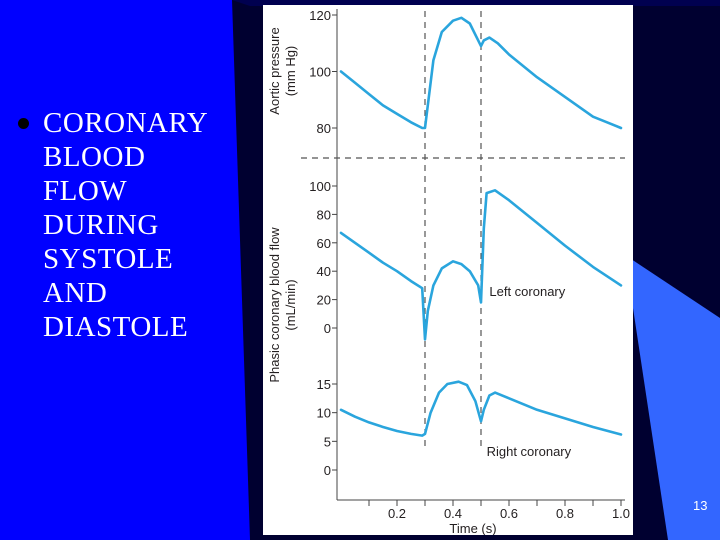  I want to click on y-tick-label: 20, so click(324, 300).